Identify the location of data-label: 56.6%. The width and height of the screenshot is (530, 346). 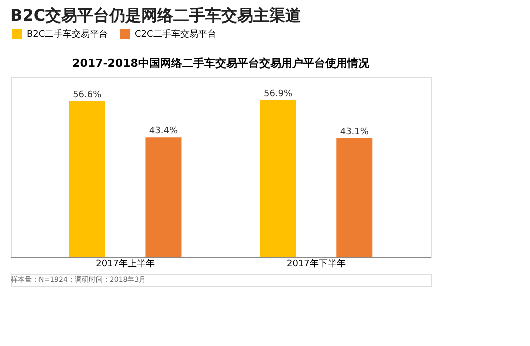
(87, 95).